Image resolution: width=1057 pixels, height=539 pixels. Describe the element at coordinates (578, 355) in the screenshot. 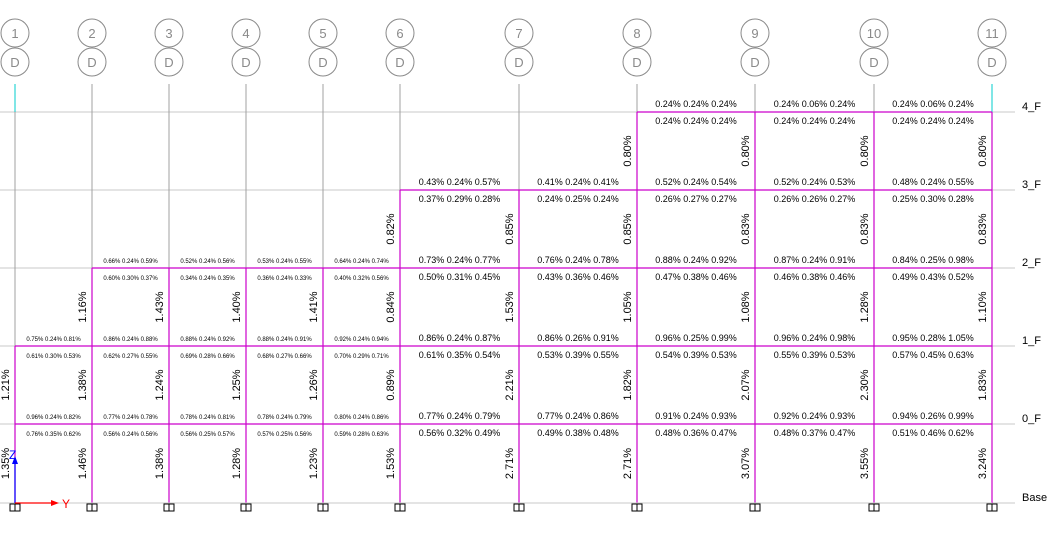

I see `beam-ratio-label: 0.53% 0.39% 0.55%` at that location.